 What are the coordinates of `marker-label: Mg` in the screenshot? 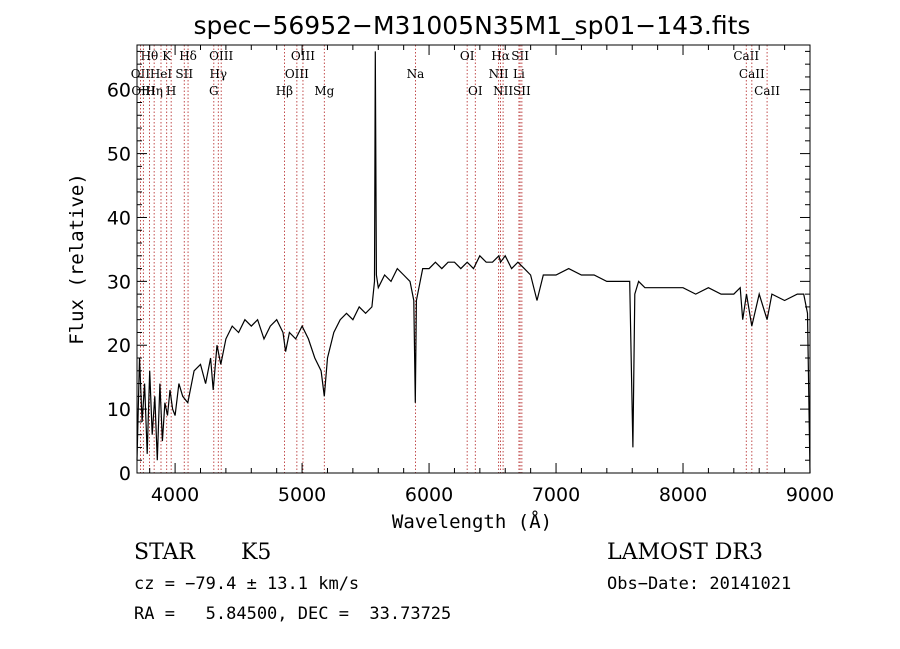 It's located at (324, 91).